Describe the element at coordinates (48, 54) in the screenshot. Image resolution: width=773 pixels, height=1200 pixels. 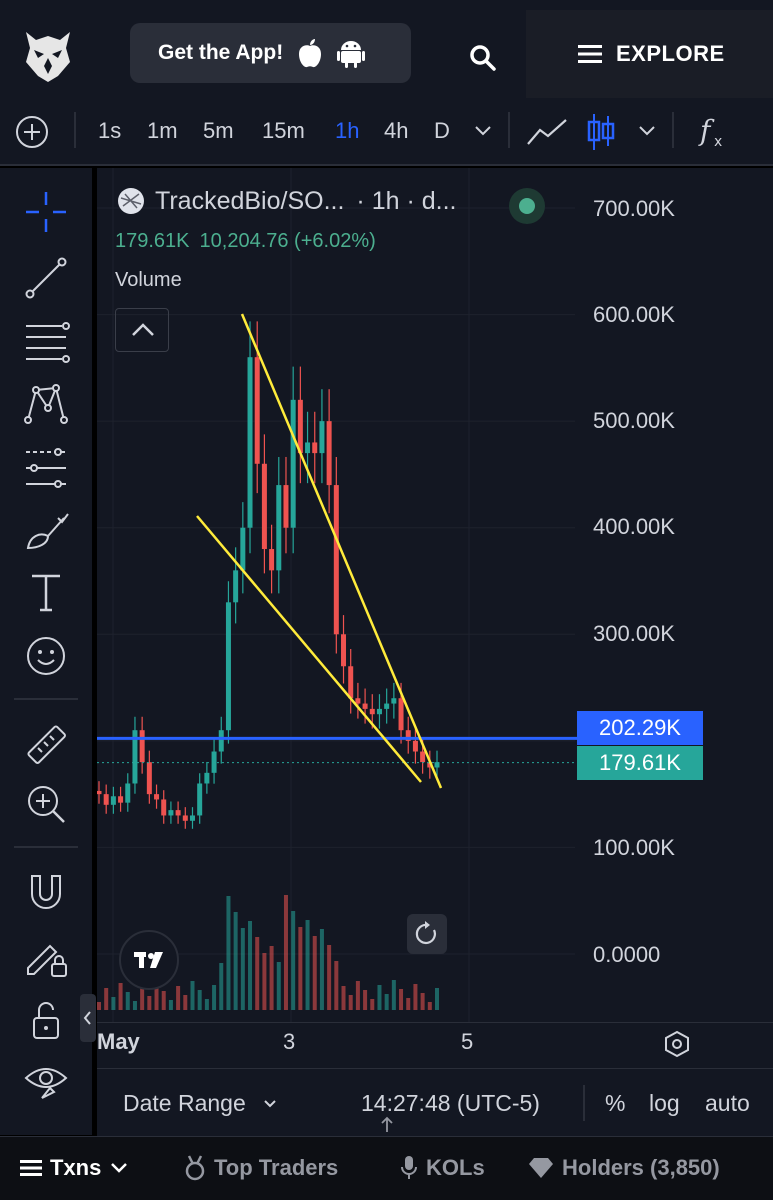
I see `owl-logo-icon` at that location.